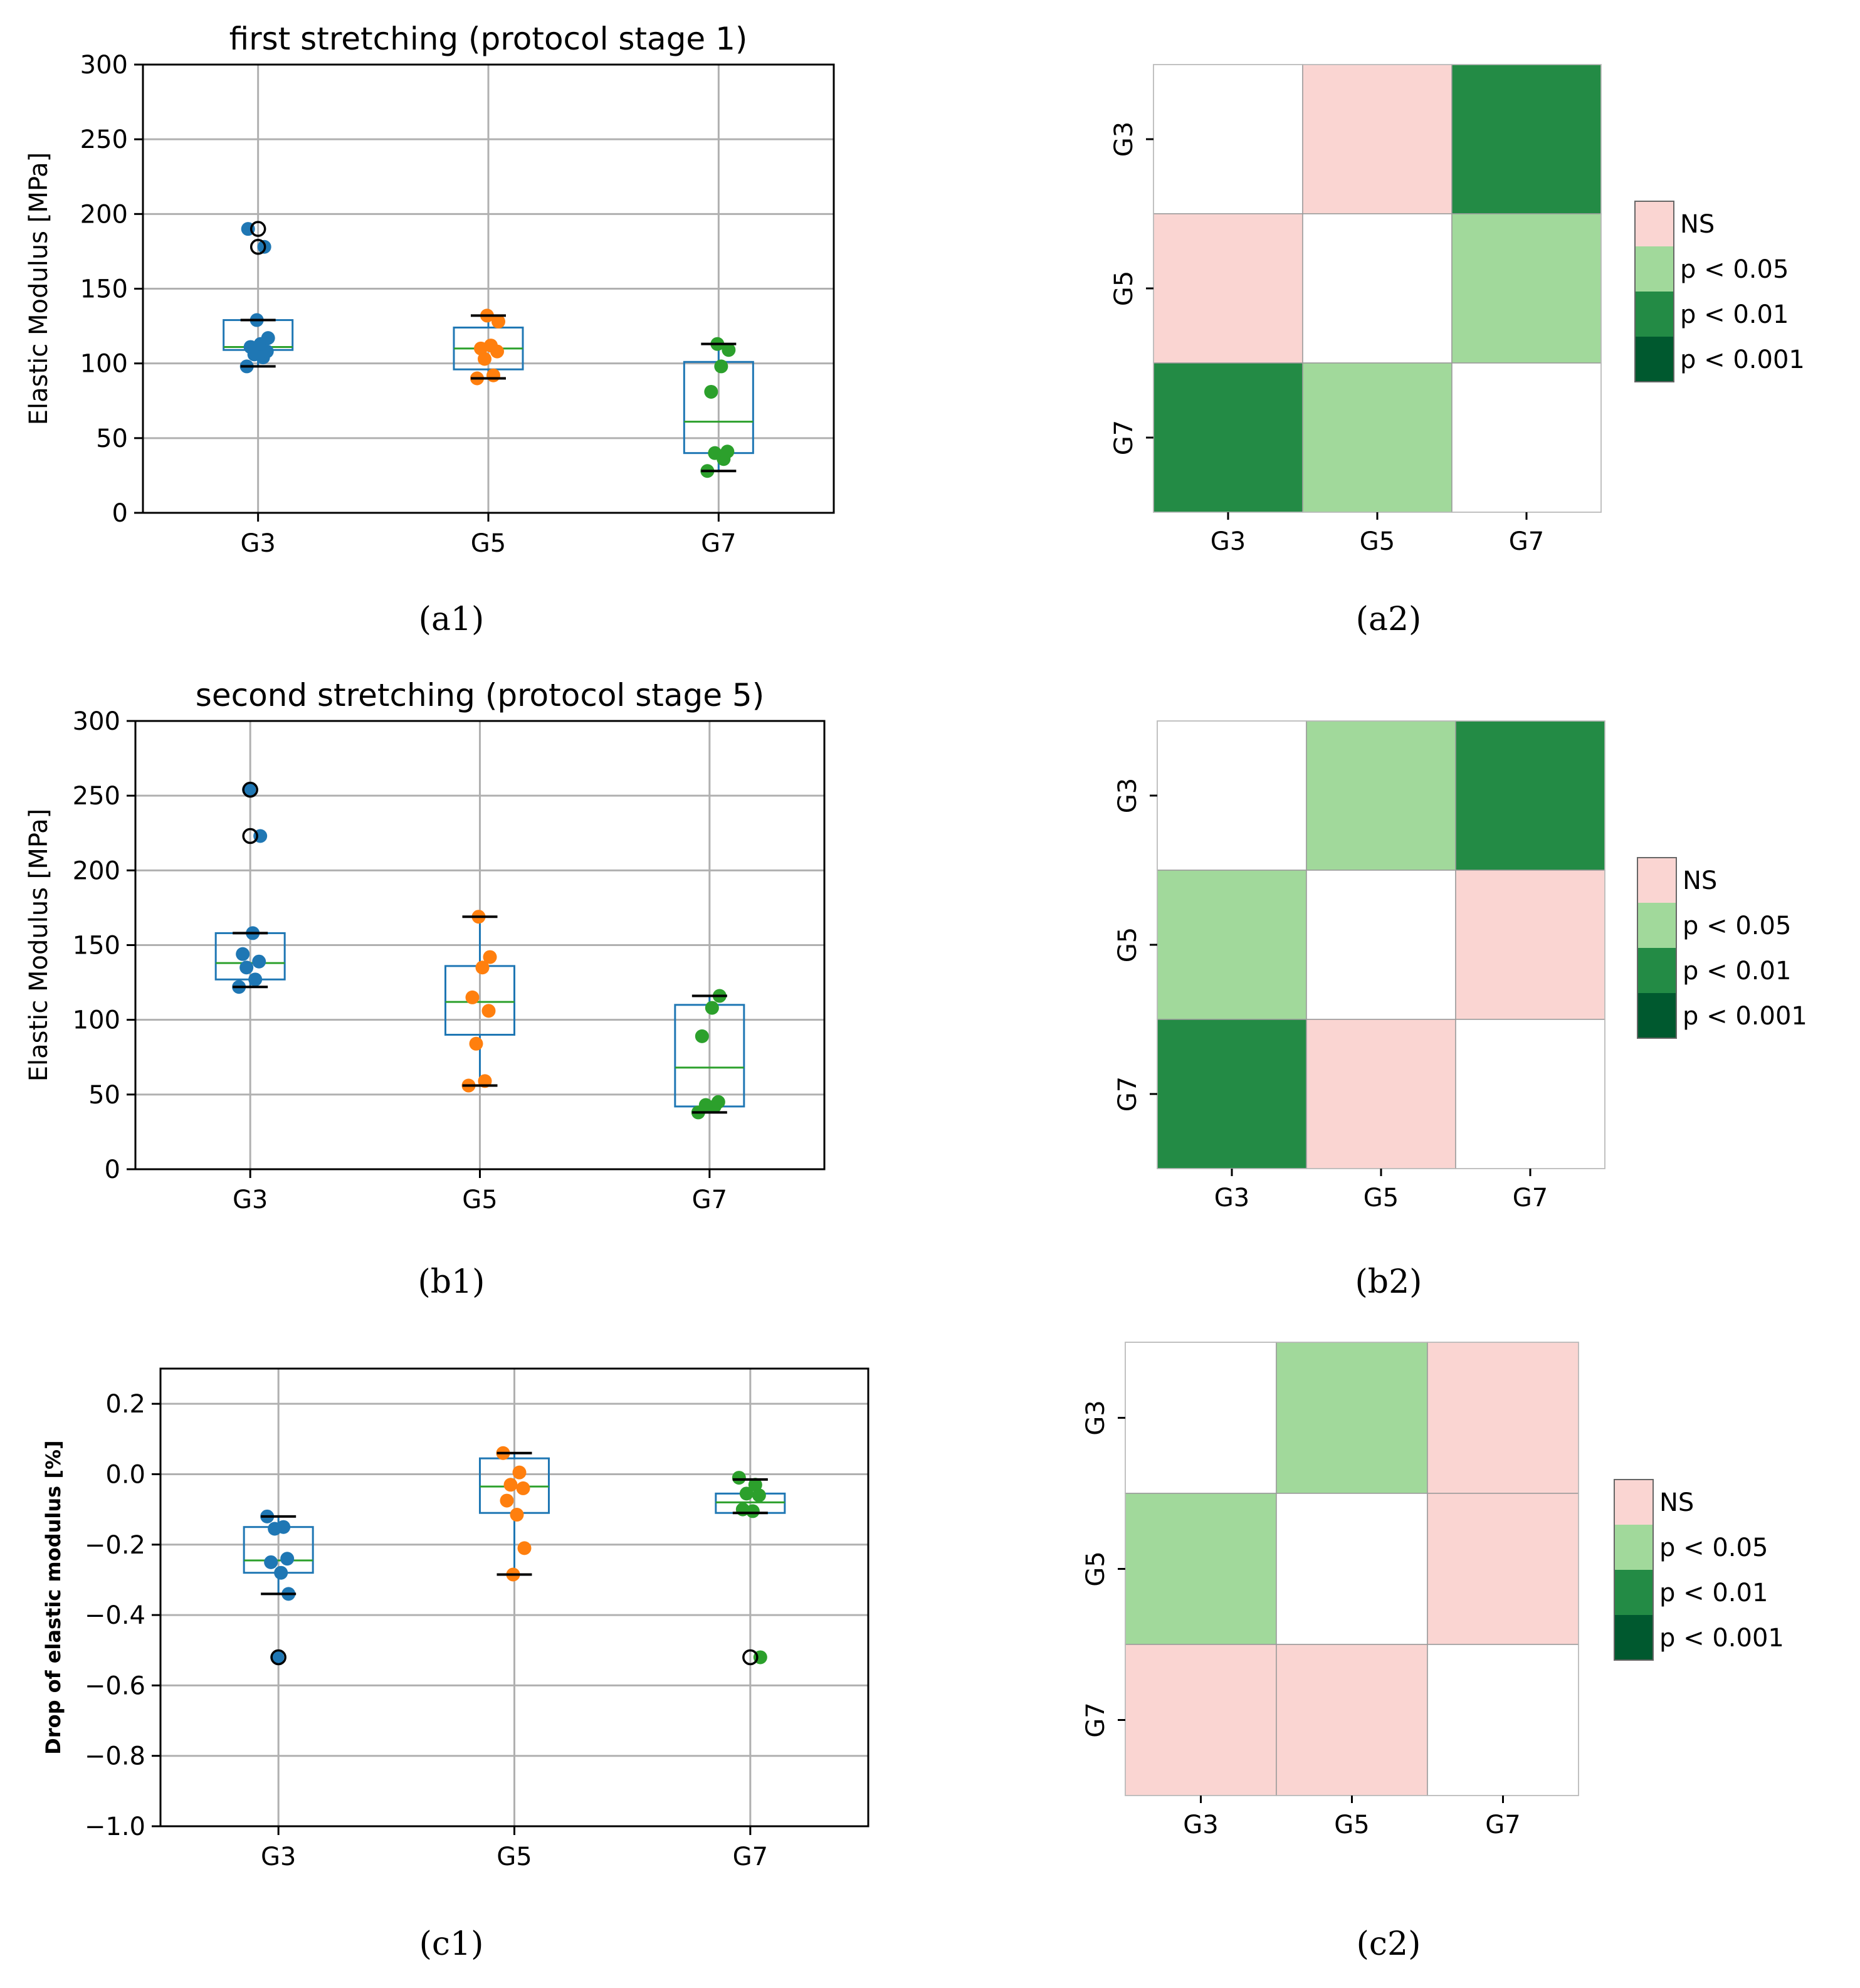 The height and width of the screenshot is (1988, 1860). Describe the element at coordinates (1124, 139) in the screenshot. I see `a2-ytick-label: G3` at that location.